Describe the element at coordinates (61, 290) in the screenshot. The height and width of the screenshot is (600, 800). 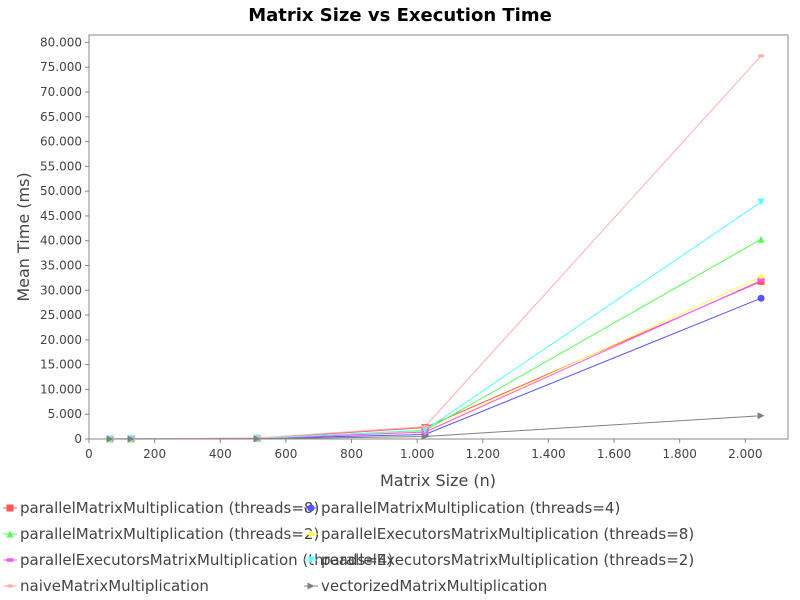
I see `y-tick-label: 30.000` at that location.